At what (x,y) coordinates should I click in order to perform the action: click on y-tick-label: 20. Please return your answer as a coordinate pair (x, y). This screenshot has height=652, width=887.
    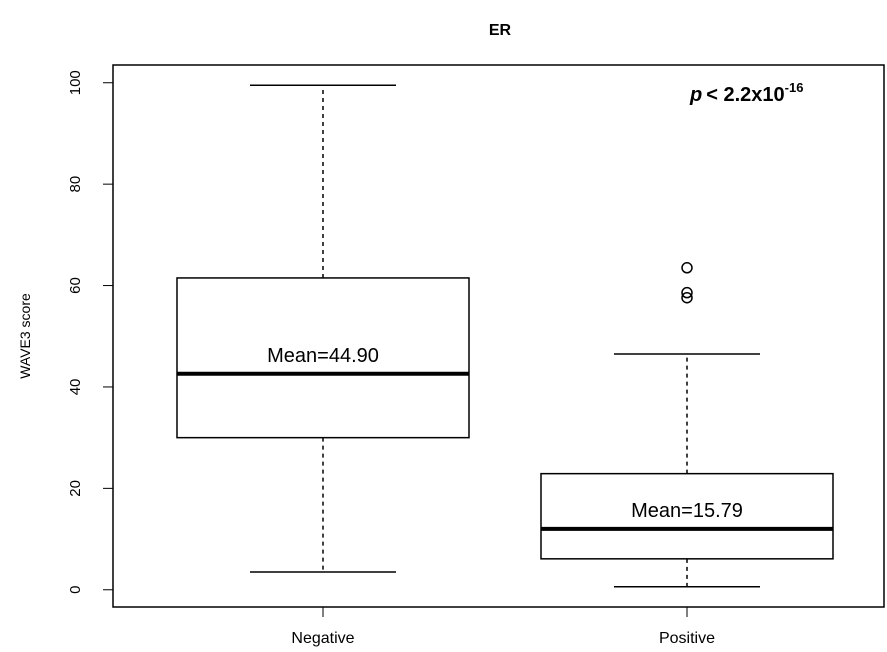
    Looking at the image, I should click on (75, 488).